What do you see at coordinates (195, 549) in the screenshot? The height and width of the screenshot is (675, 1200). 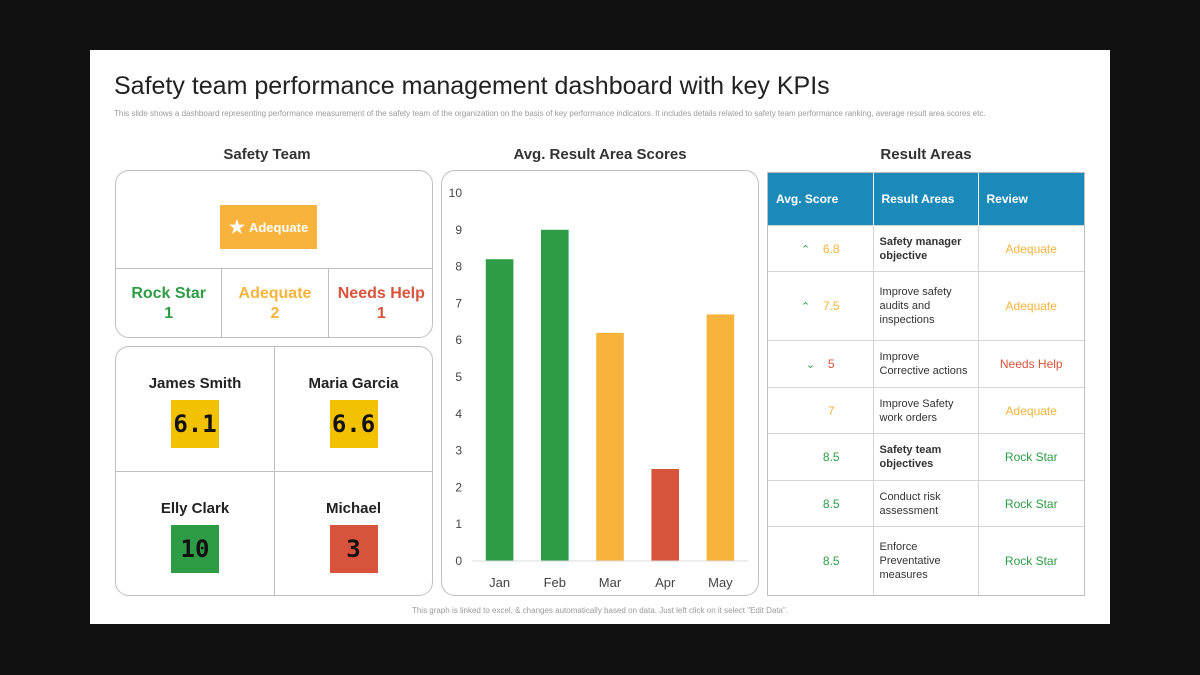 I see `member-score: 10` at bounding box center [195, 549].